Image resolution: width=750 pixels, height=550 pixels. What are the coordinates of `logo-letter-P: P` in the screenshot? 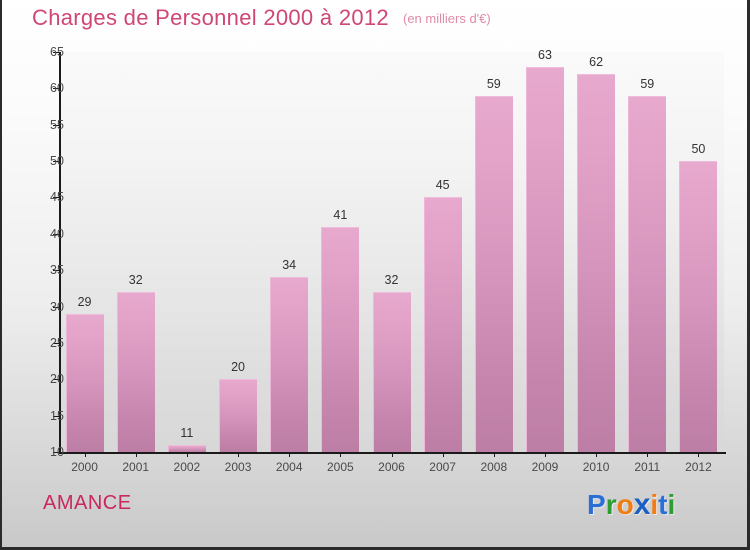 It's located at (596, 504).